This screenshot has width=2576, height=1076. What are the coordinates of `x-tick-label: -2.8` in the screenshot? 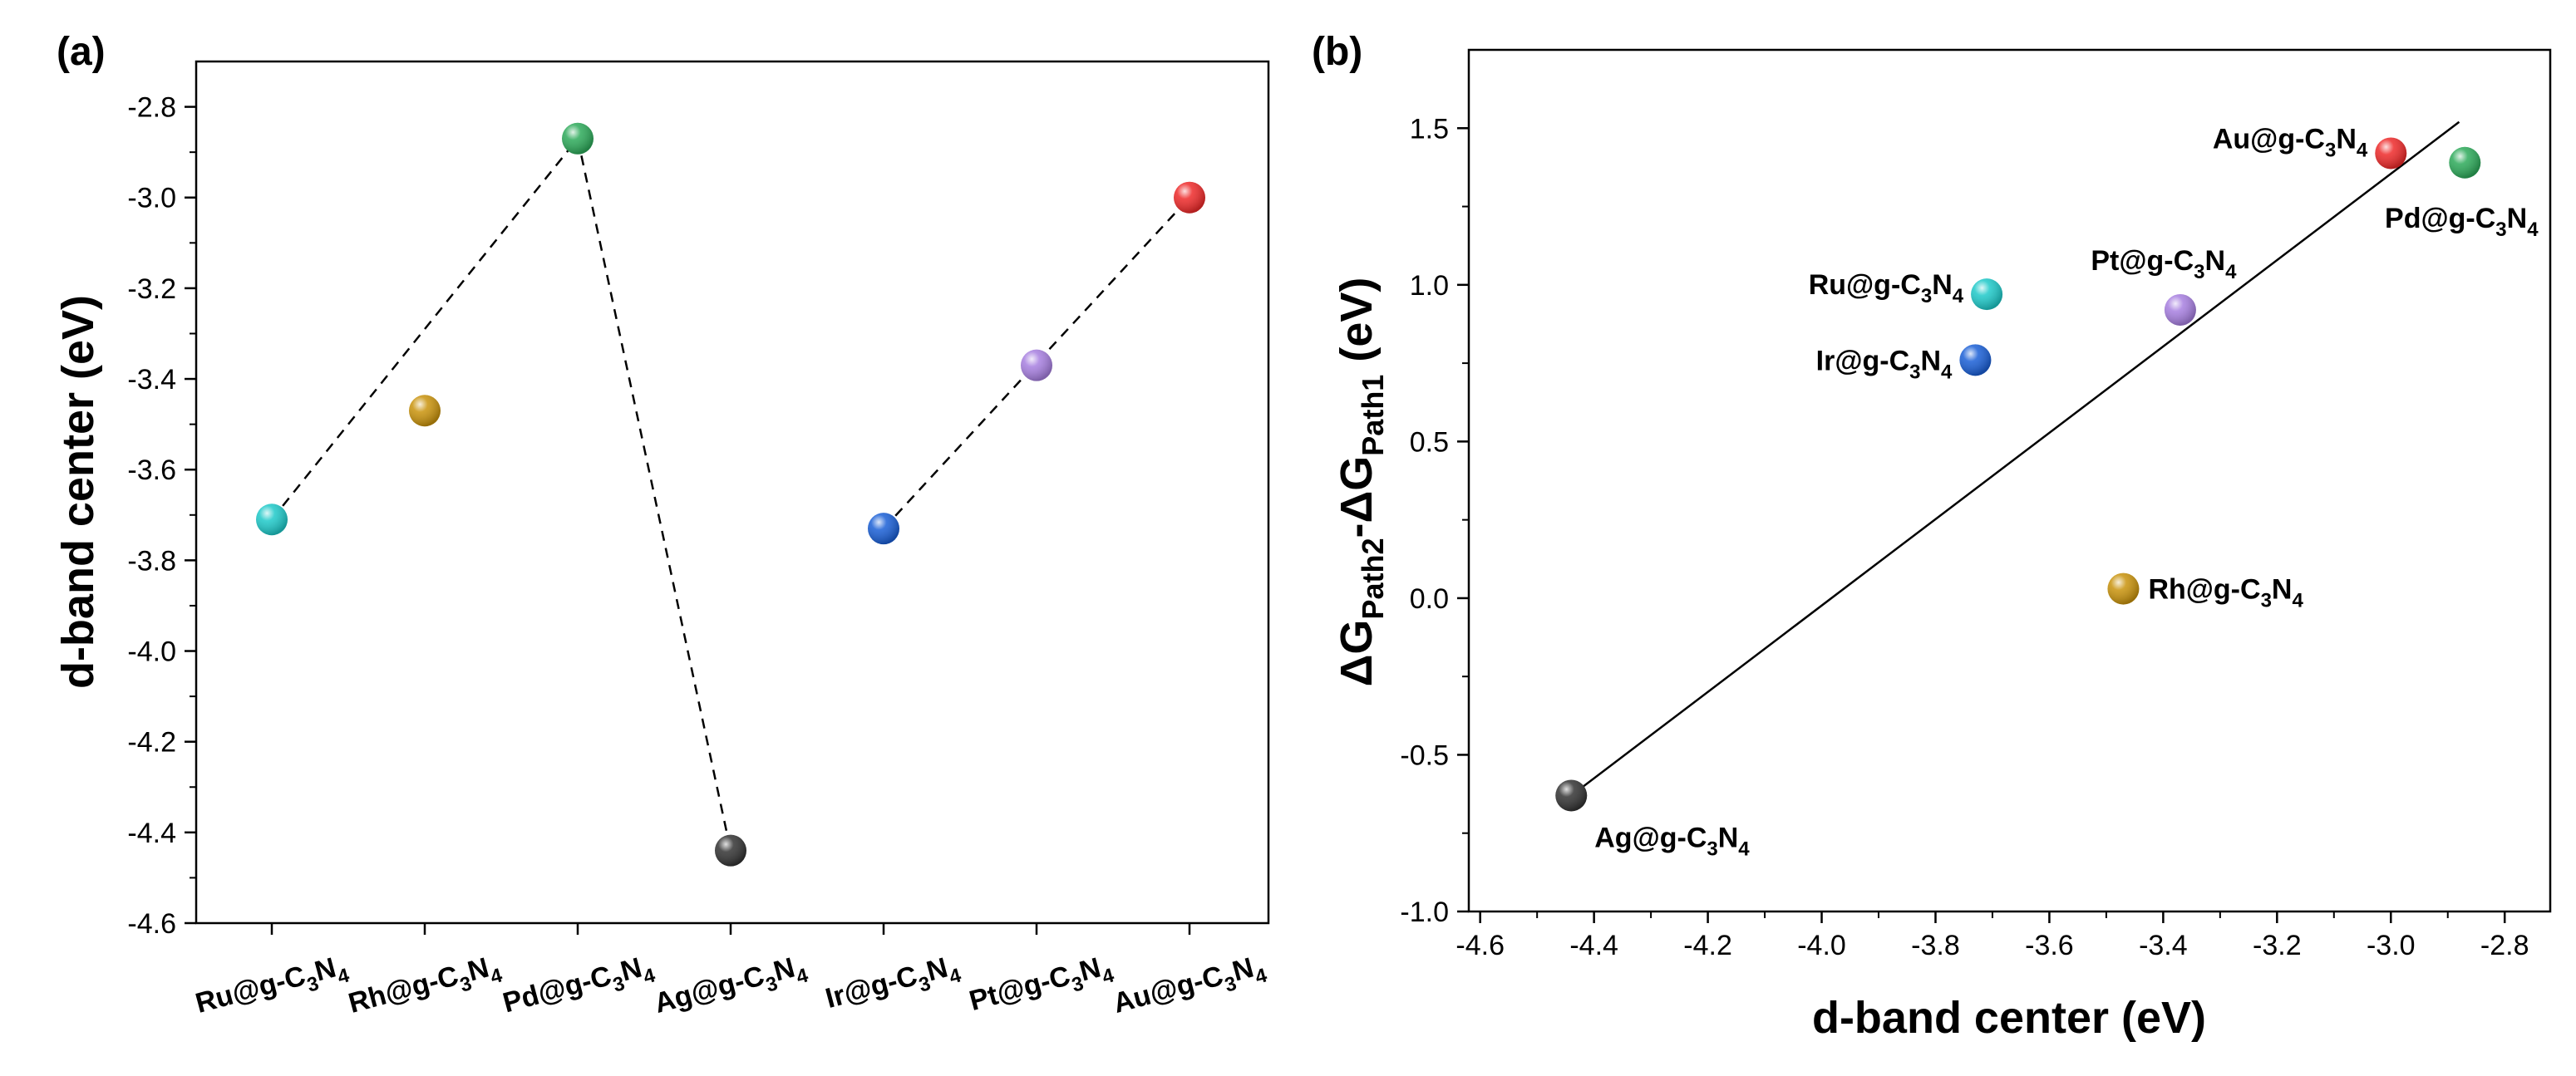 It's located at (2504, 945).